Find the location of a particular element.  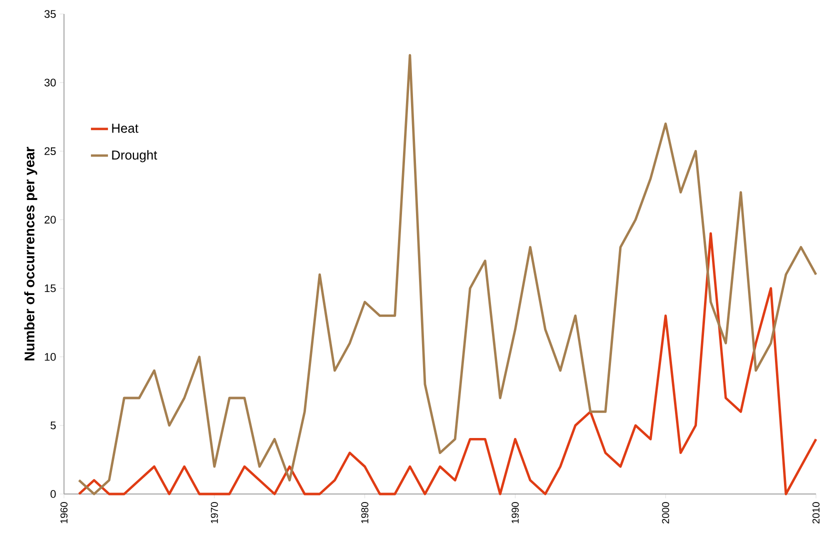

x-tick-label: 1990 is located at coordinates (515, 513).